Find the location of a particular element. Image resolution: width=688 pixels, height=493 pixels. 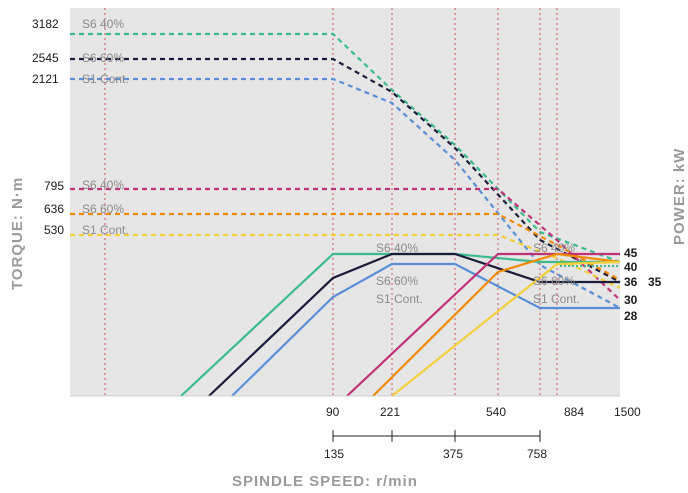

torque-label: 795 is located at coordinates (54, 186).